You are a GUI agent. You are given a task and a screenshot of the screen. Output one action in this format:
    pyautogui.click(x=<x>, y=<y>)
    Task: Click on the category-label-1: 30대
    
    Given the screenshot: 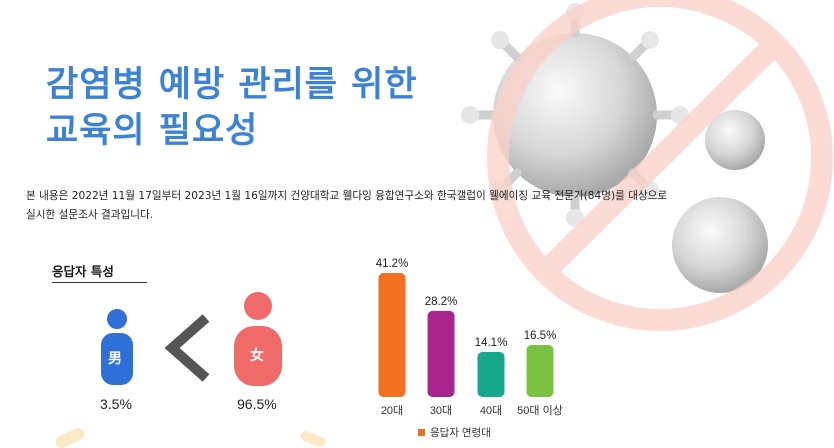 What is the action you would take?
    pyautogui.click(x=441, y=410)
    